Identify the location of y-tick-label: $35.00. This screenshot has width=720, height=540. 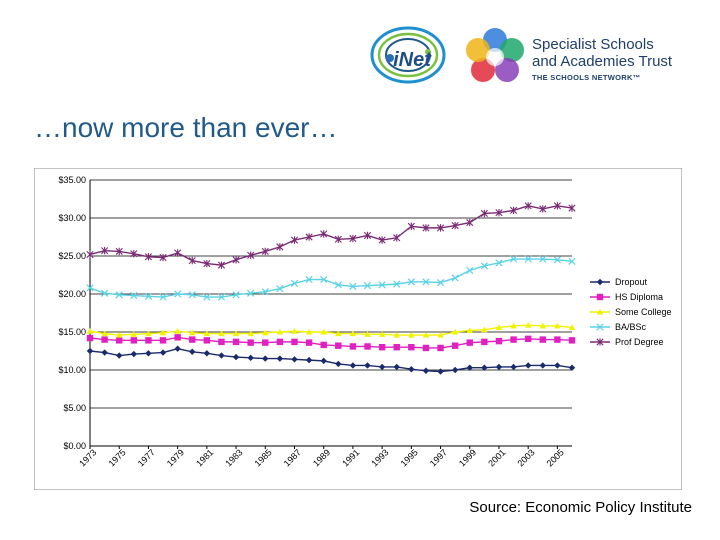
(72, 180).